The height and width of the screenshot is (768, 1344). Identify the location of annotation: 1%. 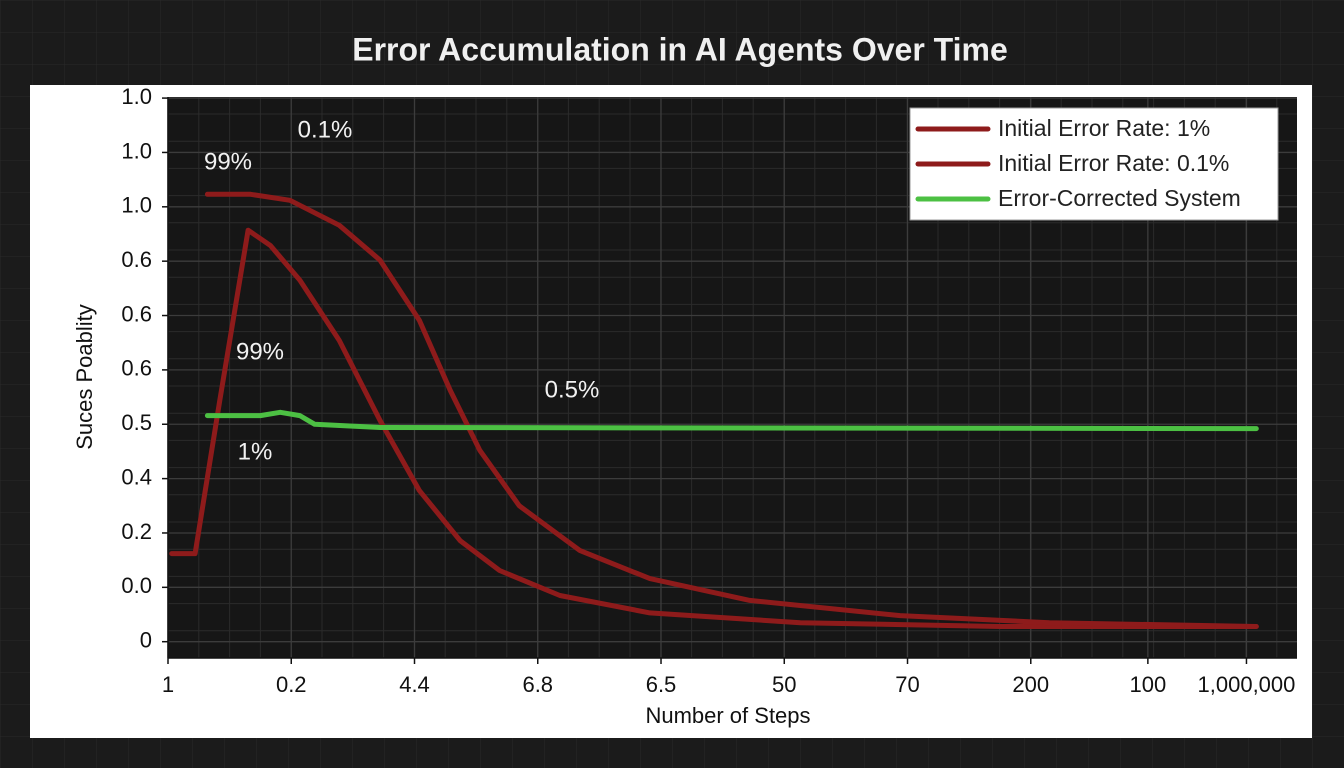
(255, 451).